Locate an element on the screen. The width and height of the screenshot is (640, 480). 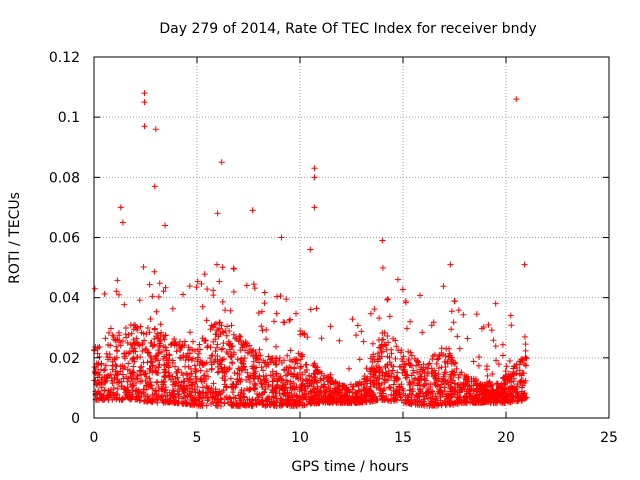
y-tick-label: 0.1 is located at coordinates (69, 118).